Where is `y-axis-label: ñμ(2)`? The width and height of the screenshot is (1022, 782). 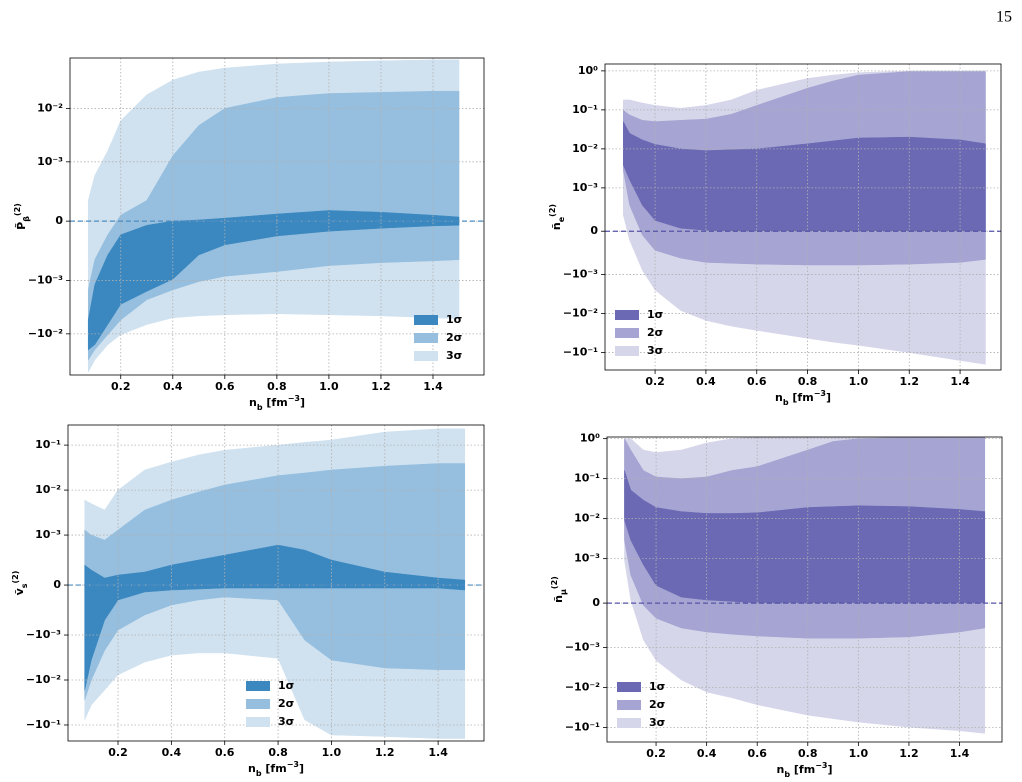
y-axis-label: ñμ(2) is located at coordinates (559, 589).